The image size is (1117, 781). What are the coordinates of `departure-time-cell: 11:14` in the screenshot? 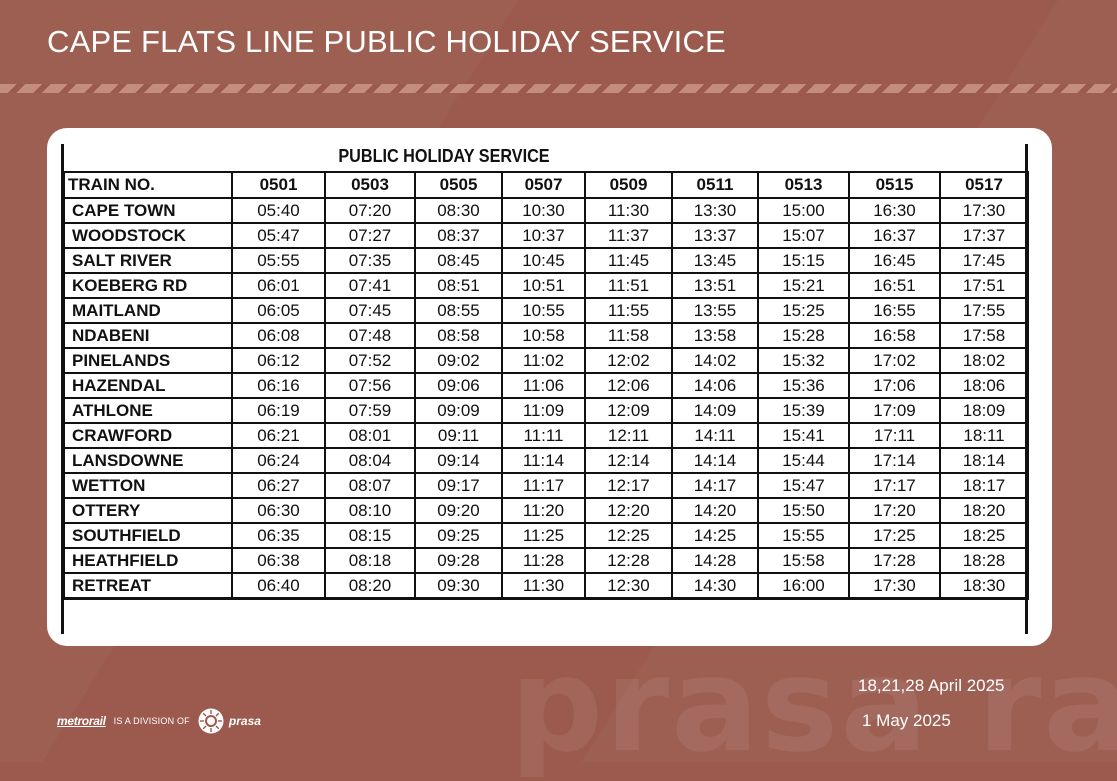 It's located at (543, 460).